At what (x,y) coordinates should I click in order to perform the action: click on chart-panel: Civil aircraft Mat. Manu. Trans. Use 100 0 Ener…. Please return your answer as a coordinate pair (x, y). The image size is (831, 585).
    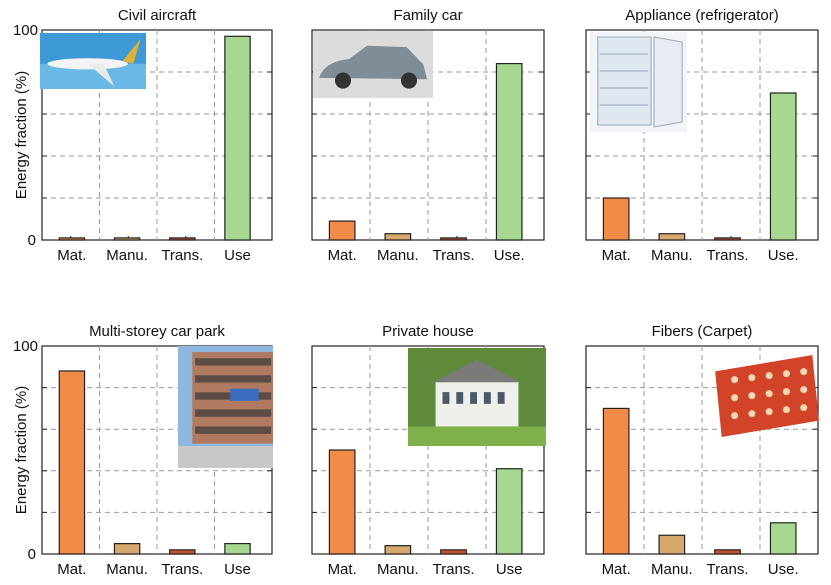
    Looking at the image, I should click on (143, 135).